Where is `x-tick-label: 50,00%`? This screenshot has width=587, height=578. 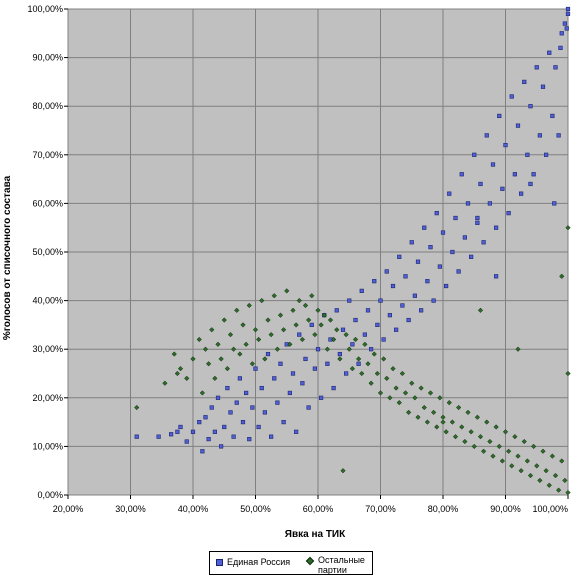 x-tick-label: 50,00% is located at coordinates (255, 509).